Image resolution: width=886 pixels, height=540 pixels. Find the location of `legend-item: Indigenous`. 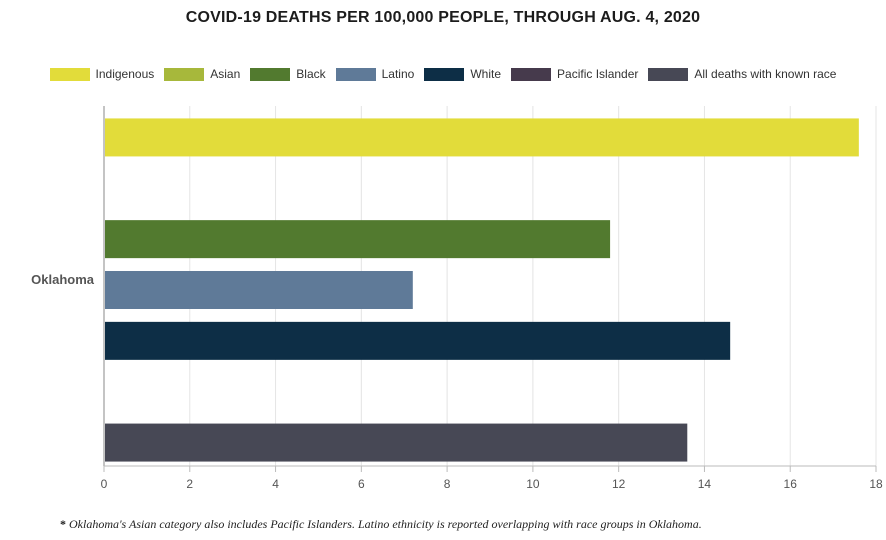

legend-item: Indigenous is located at coordinates (102, 74).